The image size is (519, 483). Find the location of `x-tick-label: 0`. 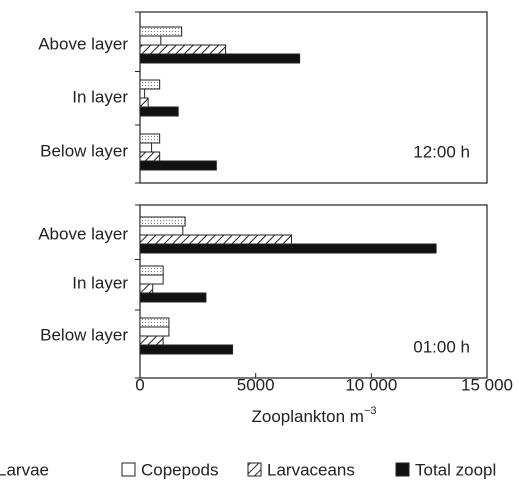

x-tick-label: 0 is located at coordinates (139, 384).